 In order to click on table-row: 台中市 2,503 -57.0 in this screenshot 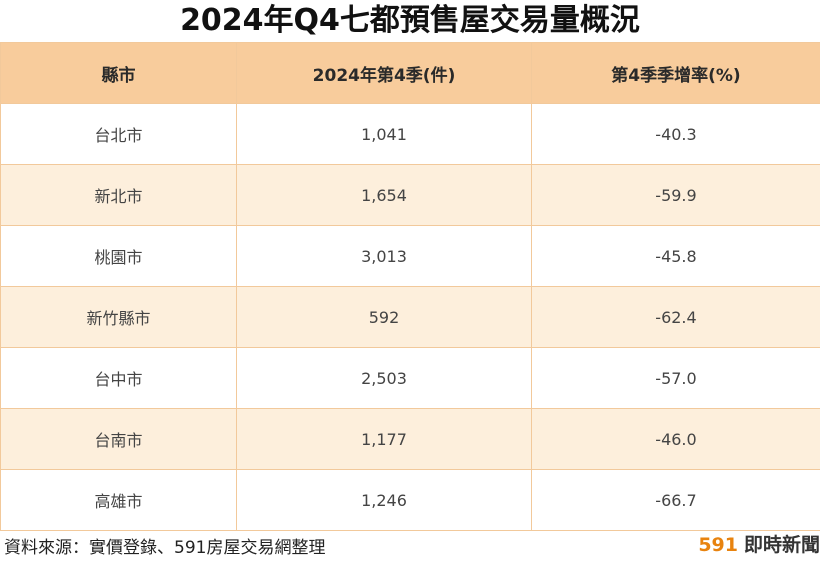, I will do `click(410, 378)`.